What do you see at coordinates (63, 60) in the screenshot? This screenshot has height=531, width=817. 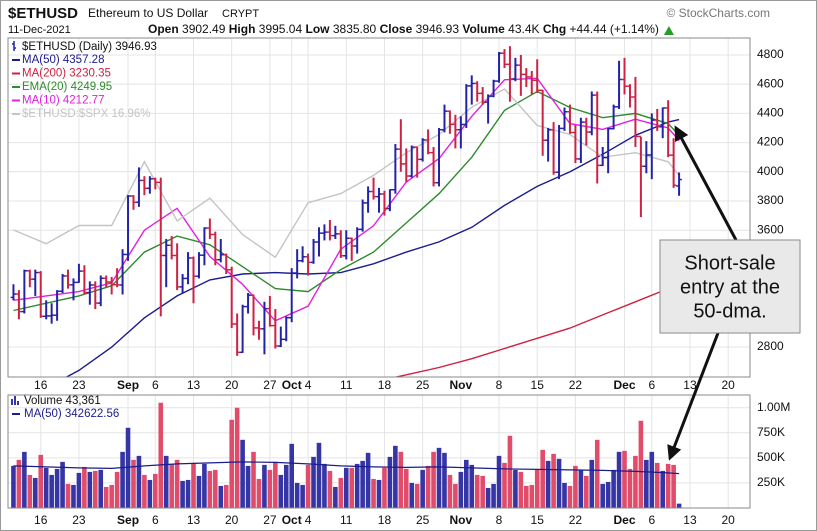 I see `legend-label: MA(50) 4357.28` at bounding box center [63, 60].